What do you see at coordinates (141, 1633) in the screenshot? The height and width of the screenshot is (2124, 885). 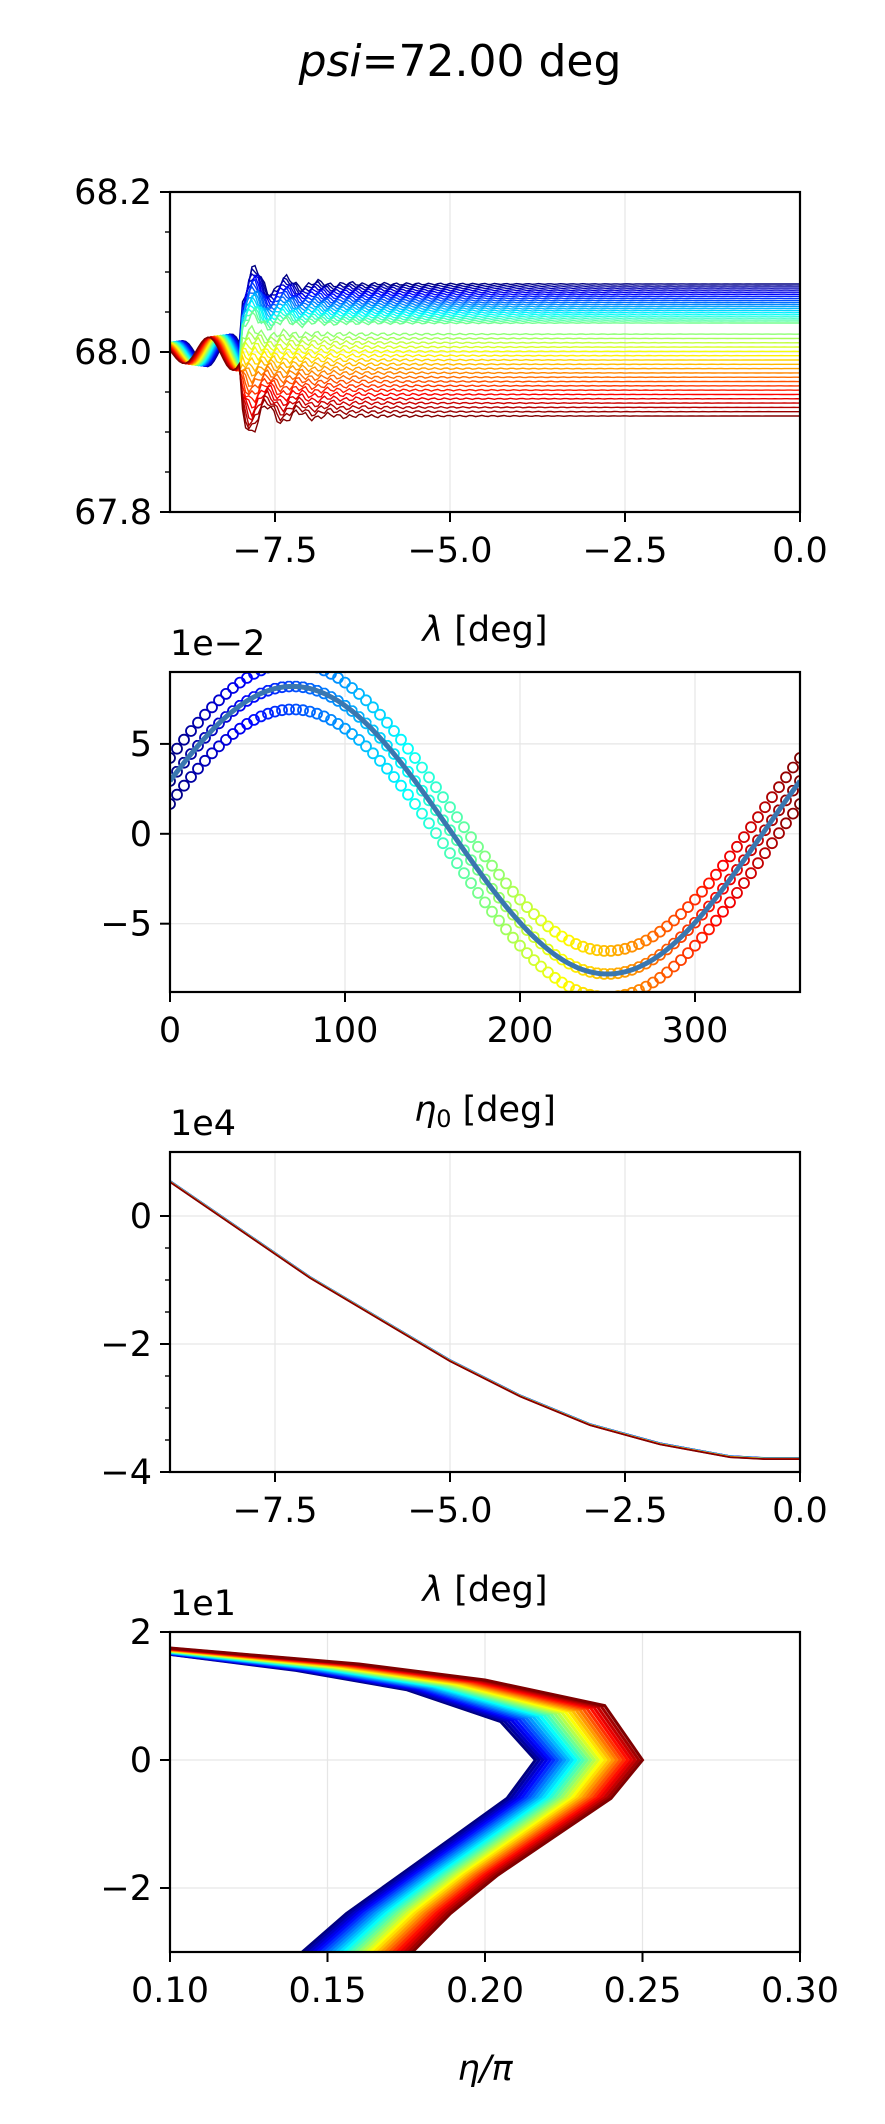 I see `y-tick-label: 2` at bounding box center [141, 1633].